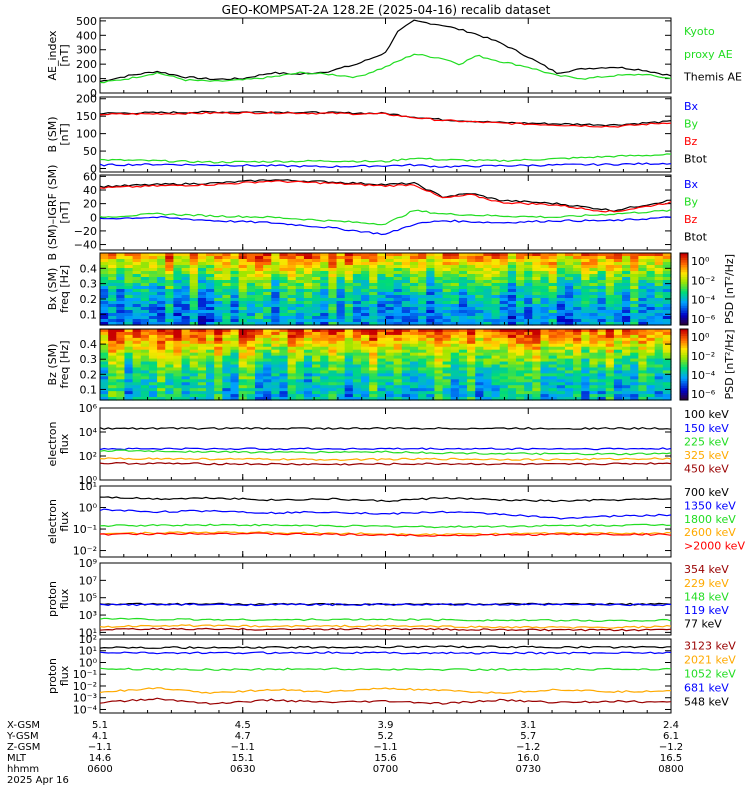 The width and height of the screenshot is (750, 800). I want to click on series-line, so click(385, 119).